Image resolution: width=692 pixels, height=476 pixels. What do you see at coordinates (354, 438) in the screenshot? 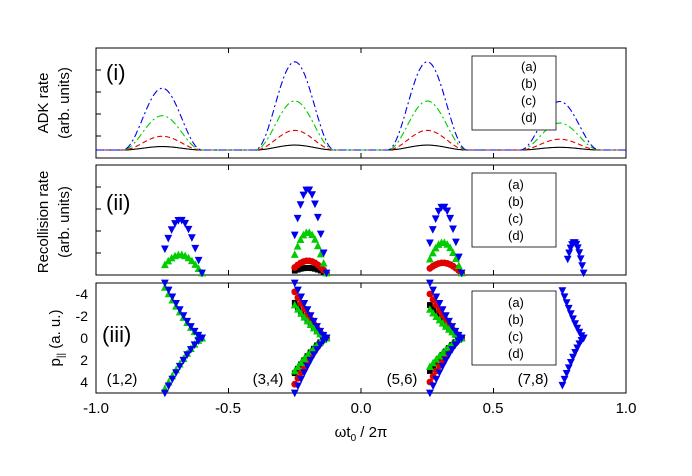
I see `x-axis-label-sub: 0` at bounding box center [354, 438].